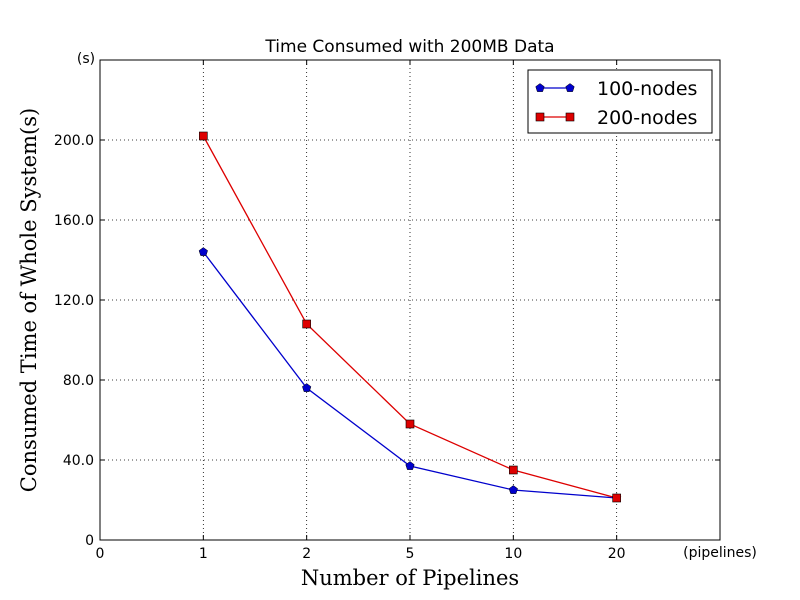 Image resolution: width=800 pixels, height=600 pixels. What do you see at coordinates (617, 554) in the screenshot?
I see `x-tick-label: 20` at bounding box center [617, 554].